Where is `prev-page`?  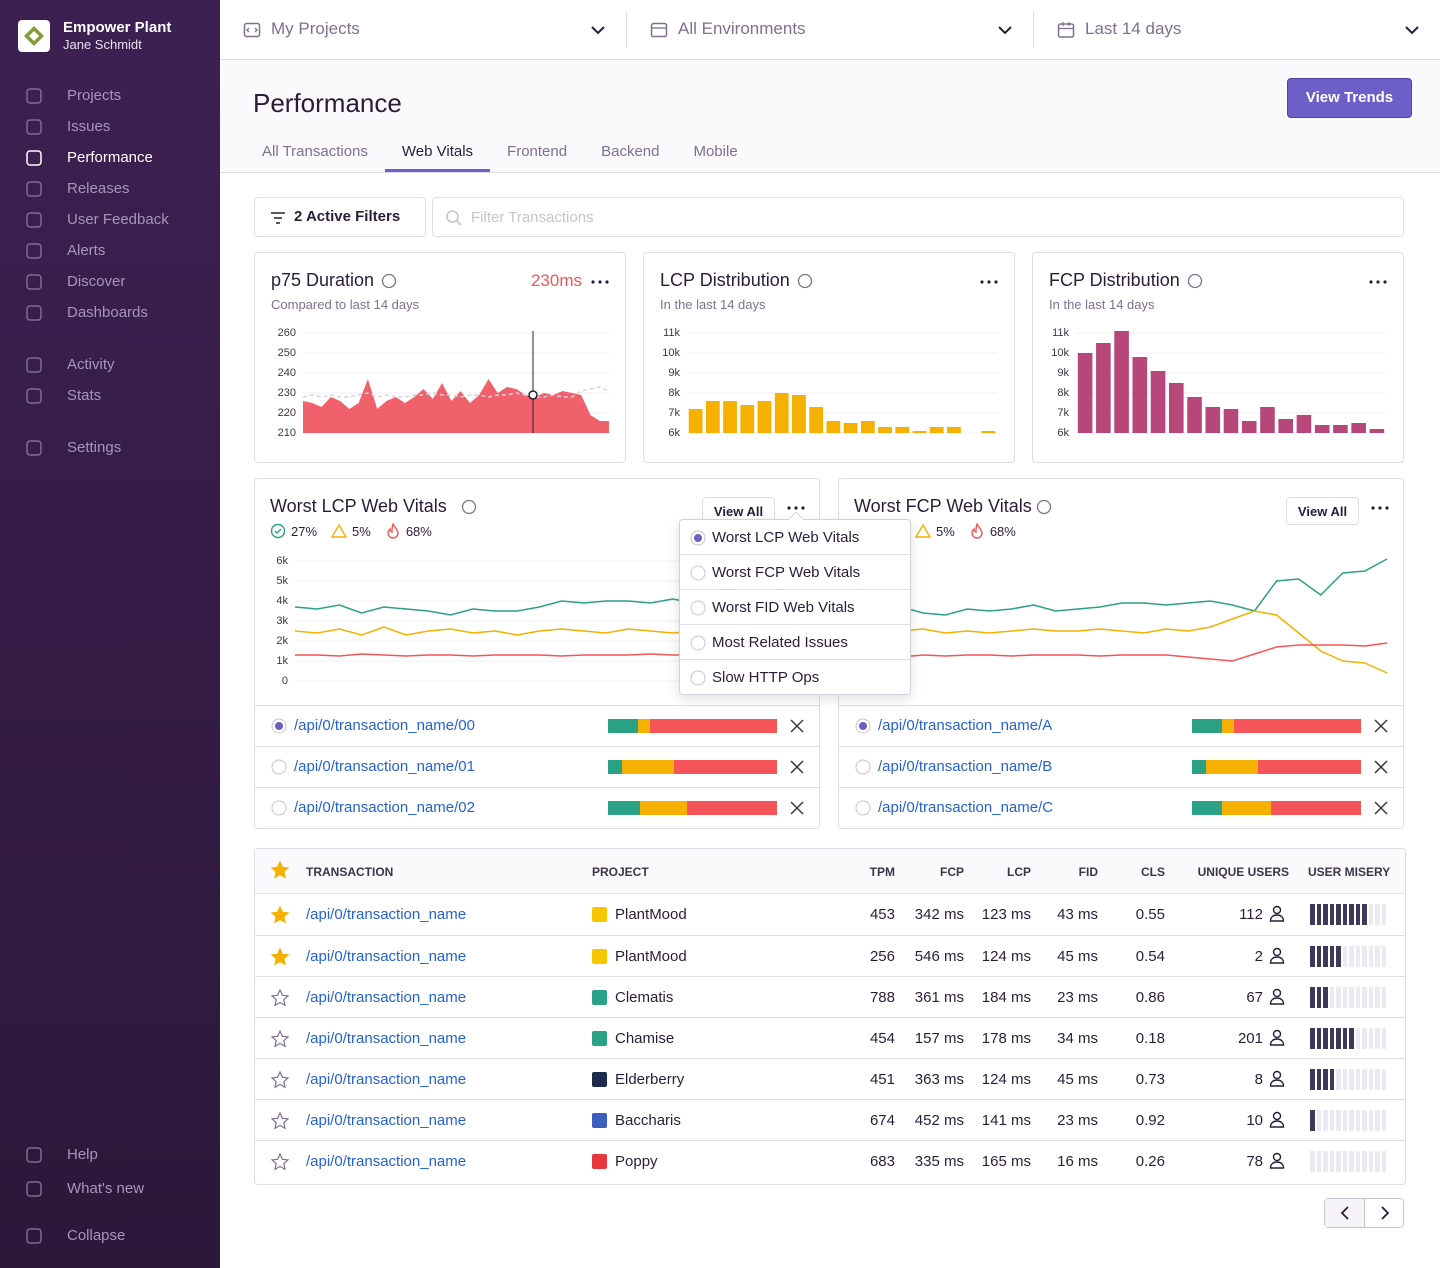
prev-page is located at coordinates (1345, 1213).